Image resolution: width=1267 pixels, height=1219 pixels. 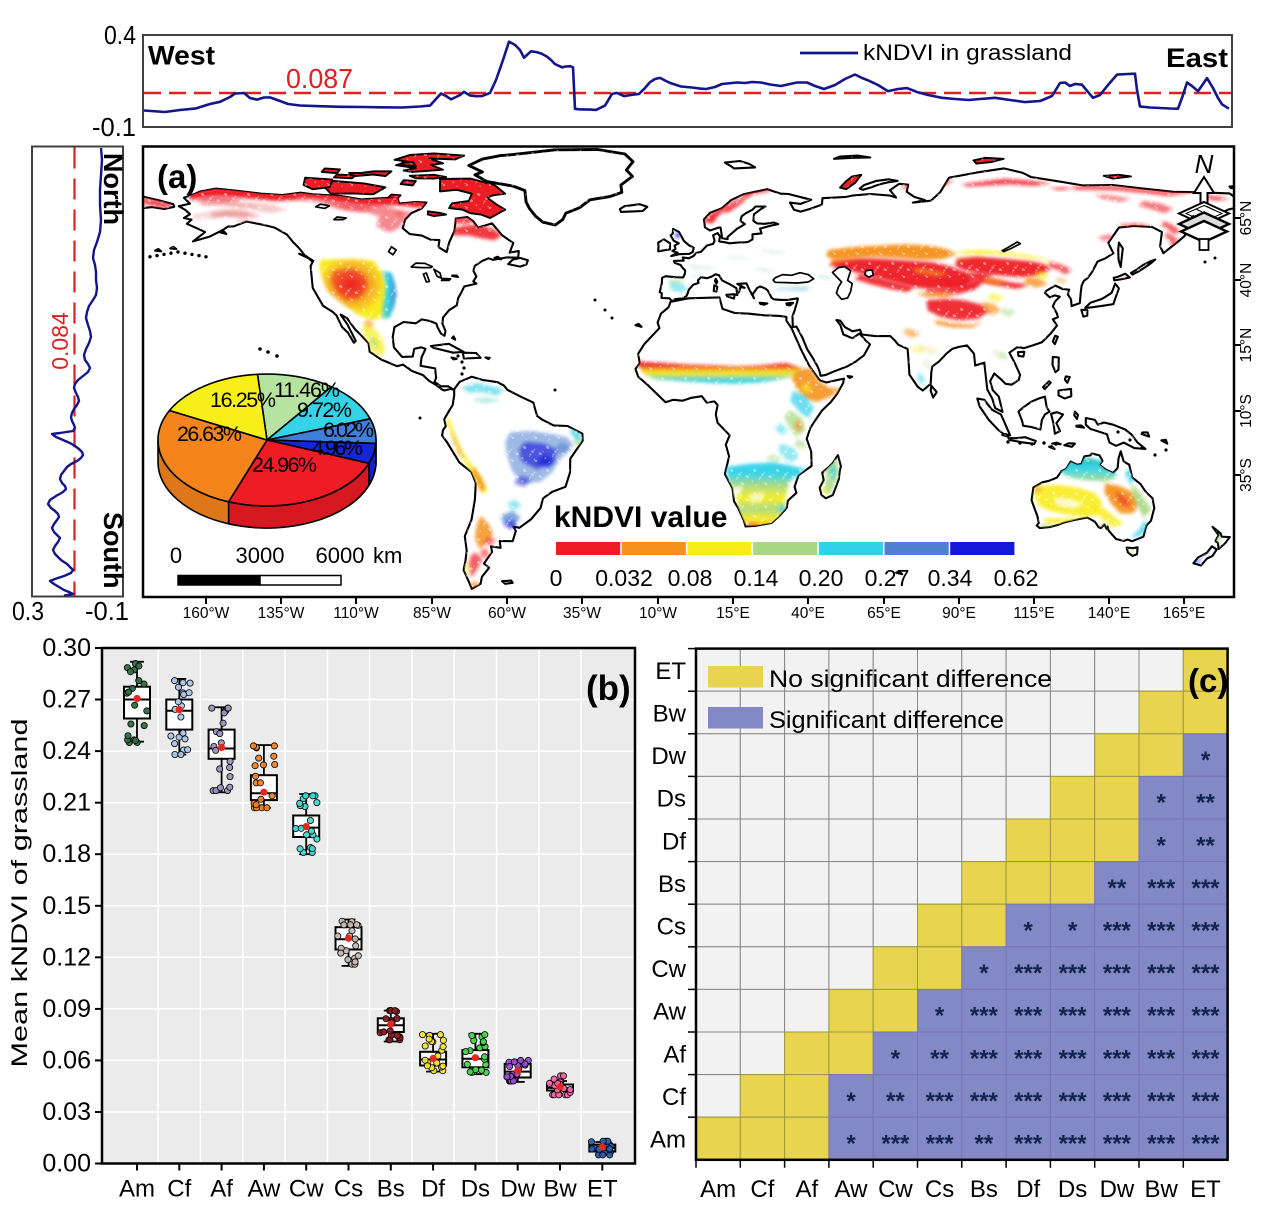 What do you see at coordinates (66, 854) in the screenshot?
I see `svg-text: 0.18` at bounding box center [66, 854].